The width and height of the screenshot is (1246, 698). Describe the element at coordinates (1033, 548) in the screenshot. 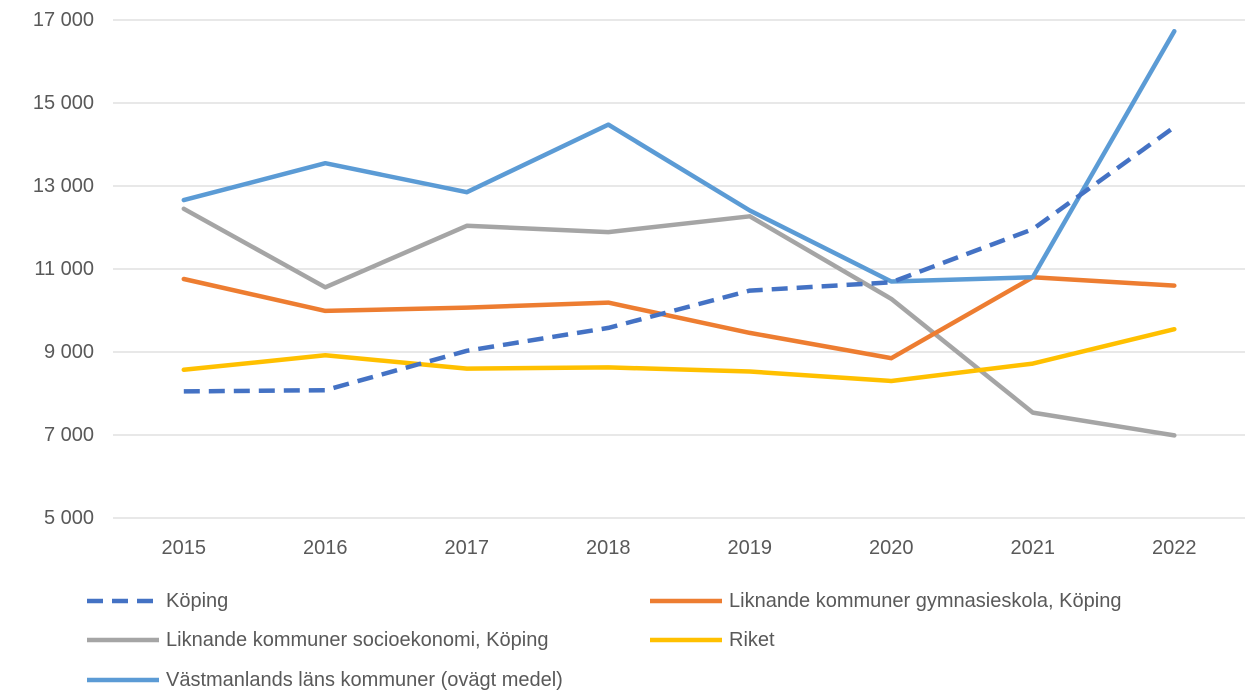

I see `x-tick-label: 2021` at that location.